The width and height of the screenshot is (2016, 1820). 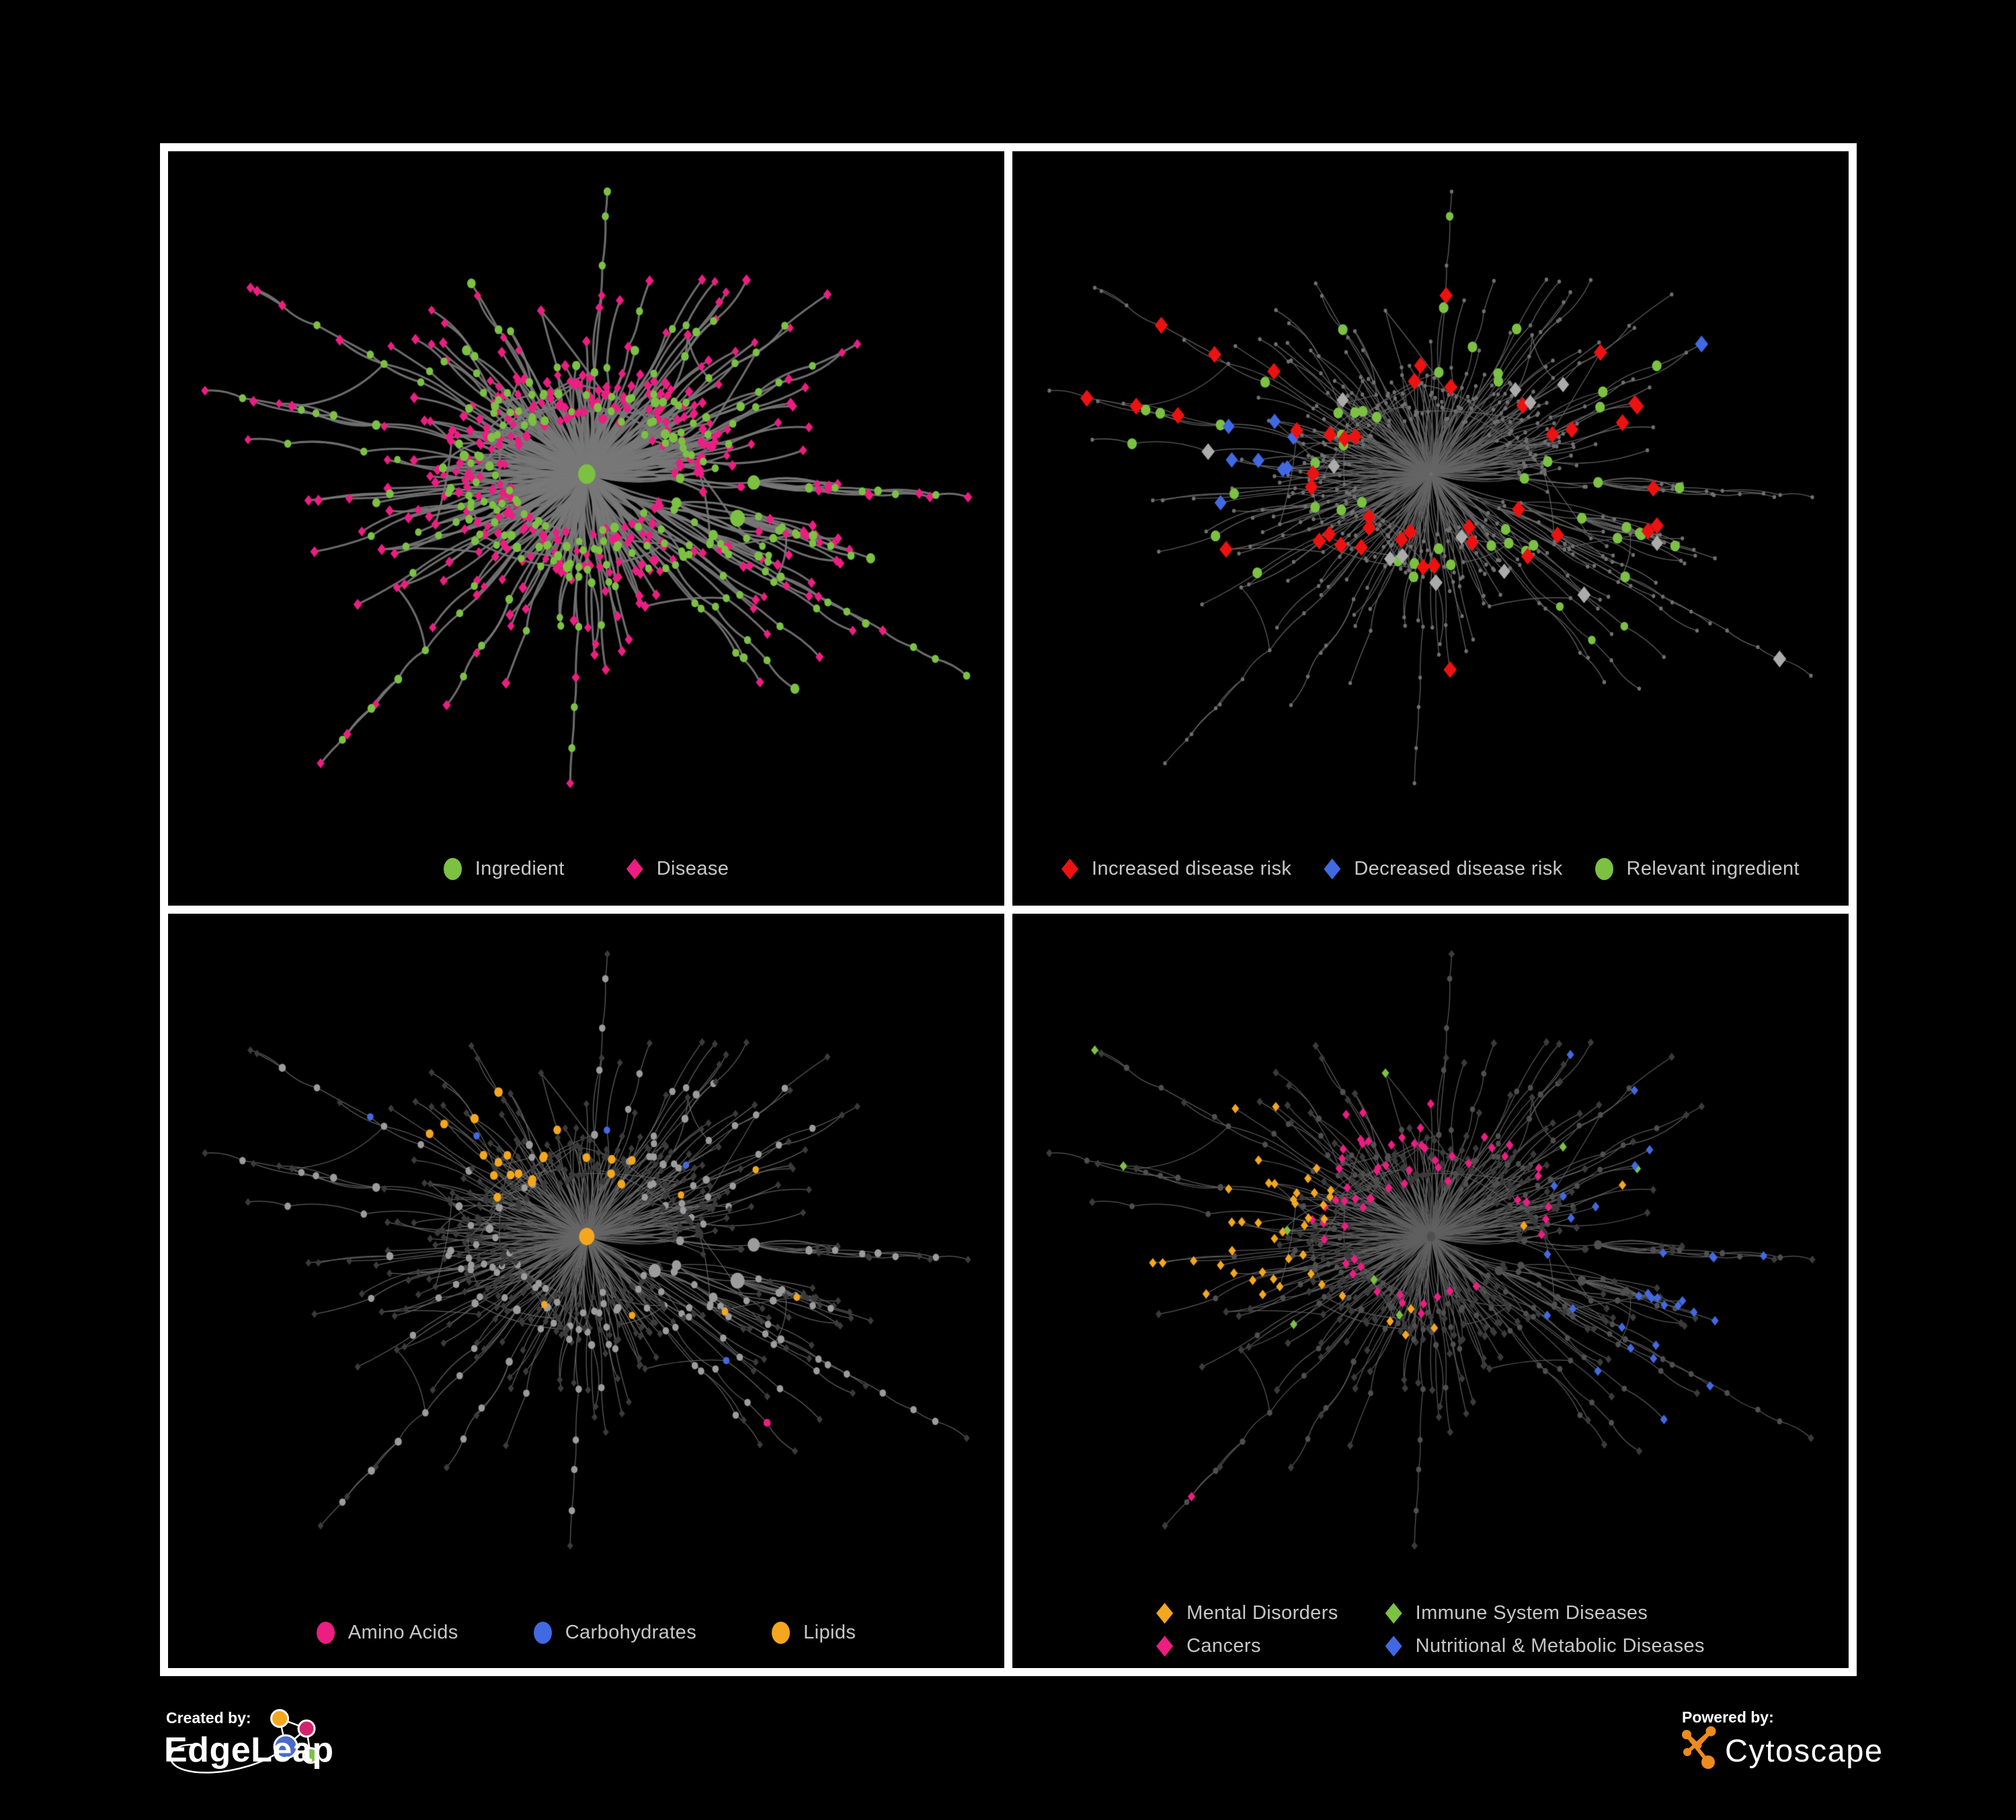 I want to click on cytoscape-logo: Powered by: Cytoscape, so click(x=1780, y=1753).